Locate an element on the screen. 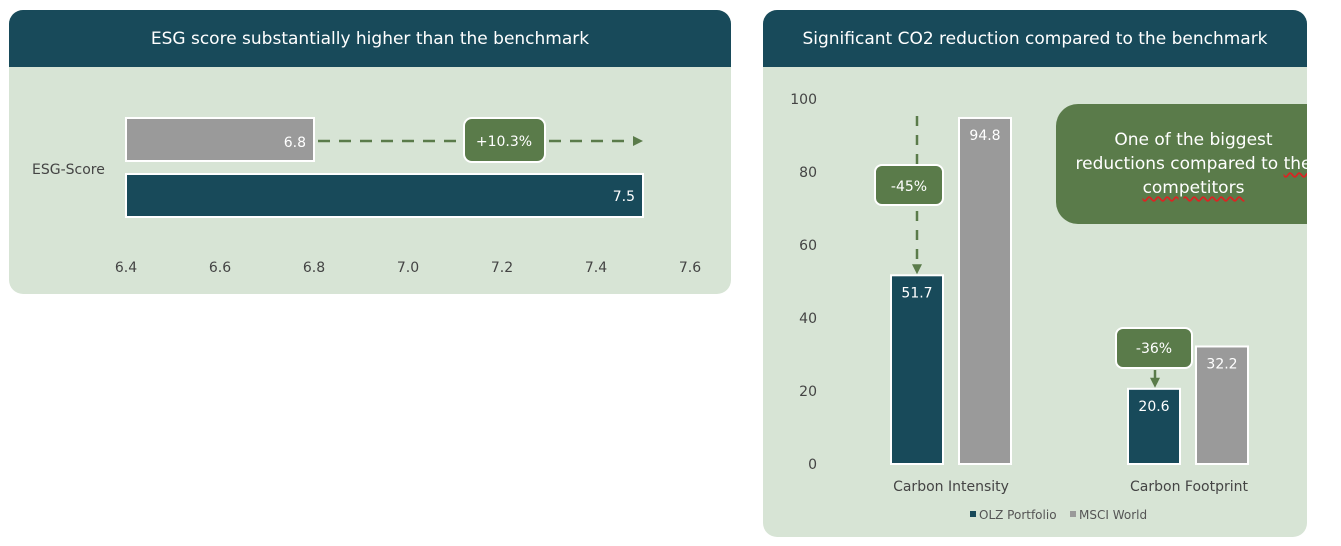  callout-line-2-text: reductions compared to is located at coordinates (1177, 164).